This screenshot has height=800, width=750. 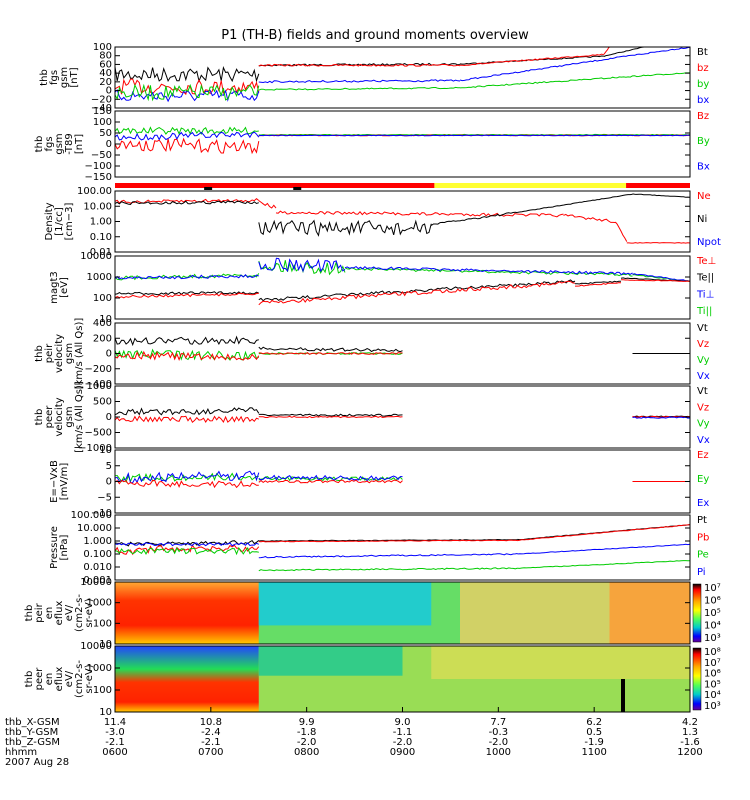 What do you see at coordinates (49, 417) in the screenshot?
I see `ylabel-vele: peer` at bounding box center [49, 417].